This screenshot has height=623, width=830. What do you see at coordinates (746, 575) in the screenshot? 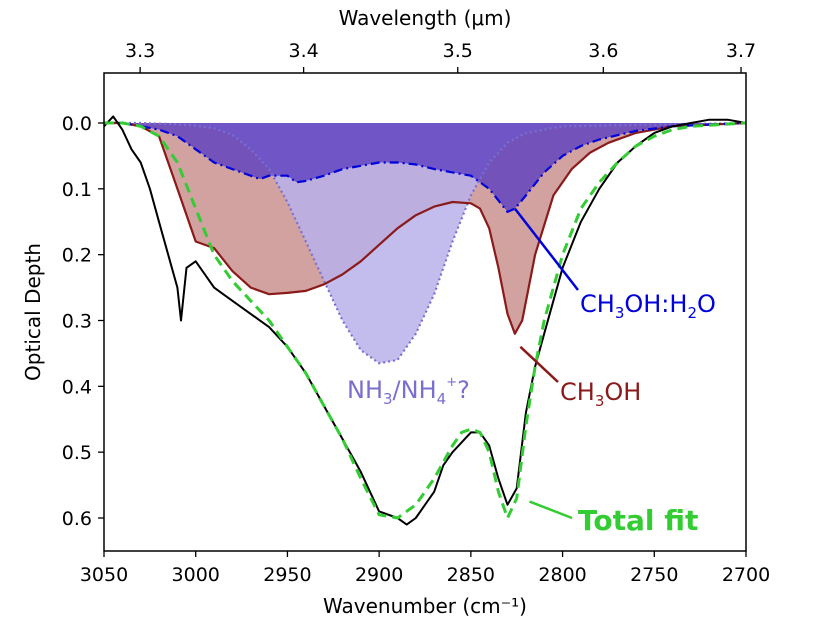
I see `x-tick-label: 2700` at bounding box center [746, 575].